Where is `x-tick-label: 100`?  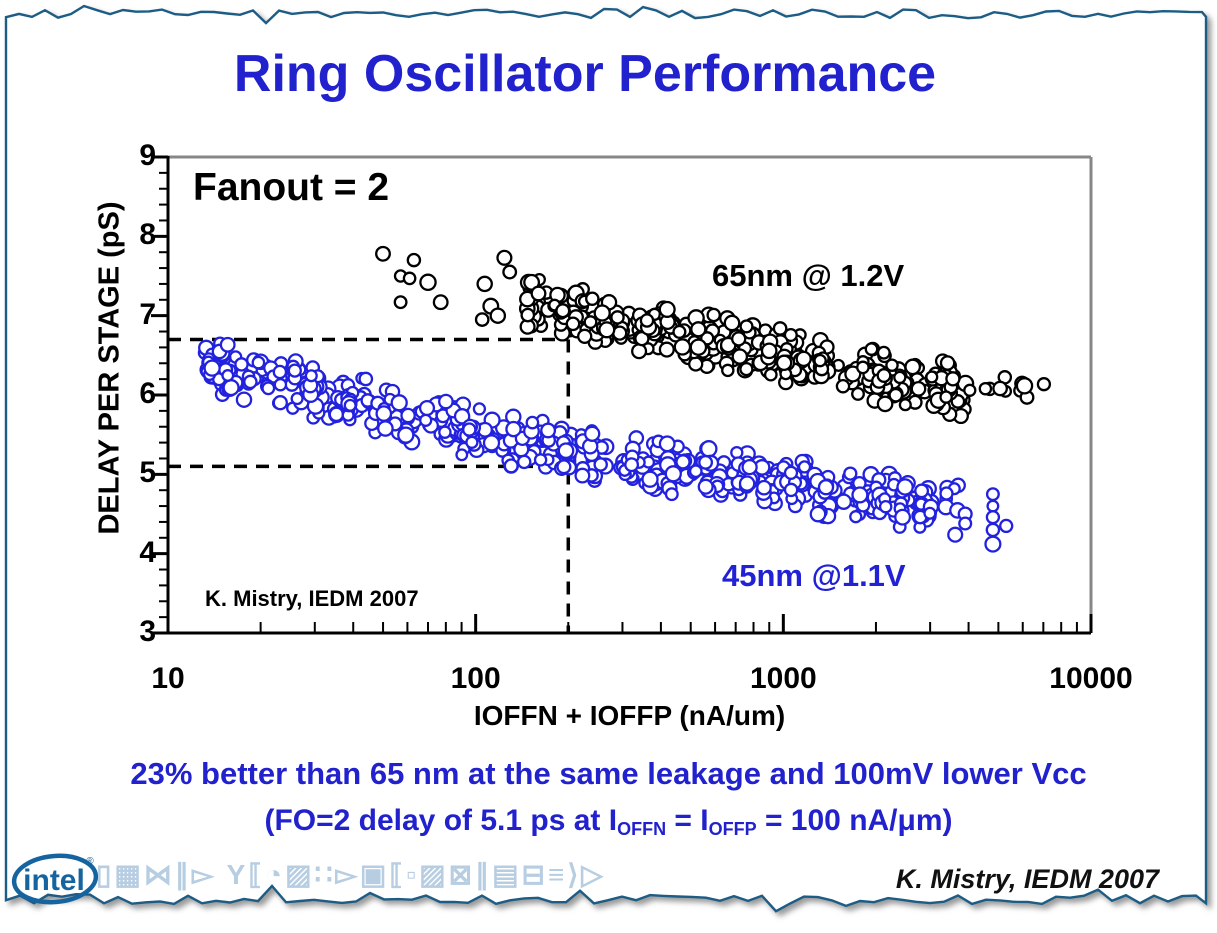 x-tick-label: 100 is located at coordinates (475, 678).